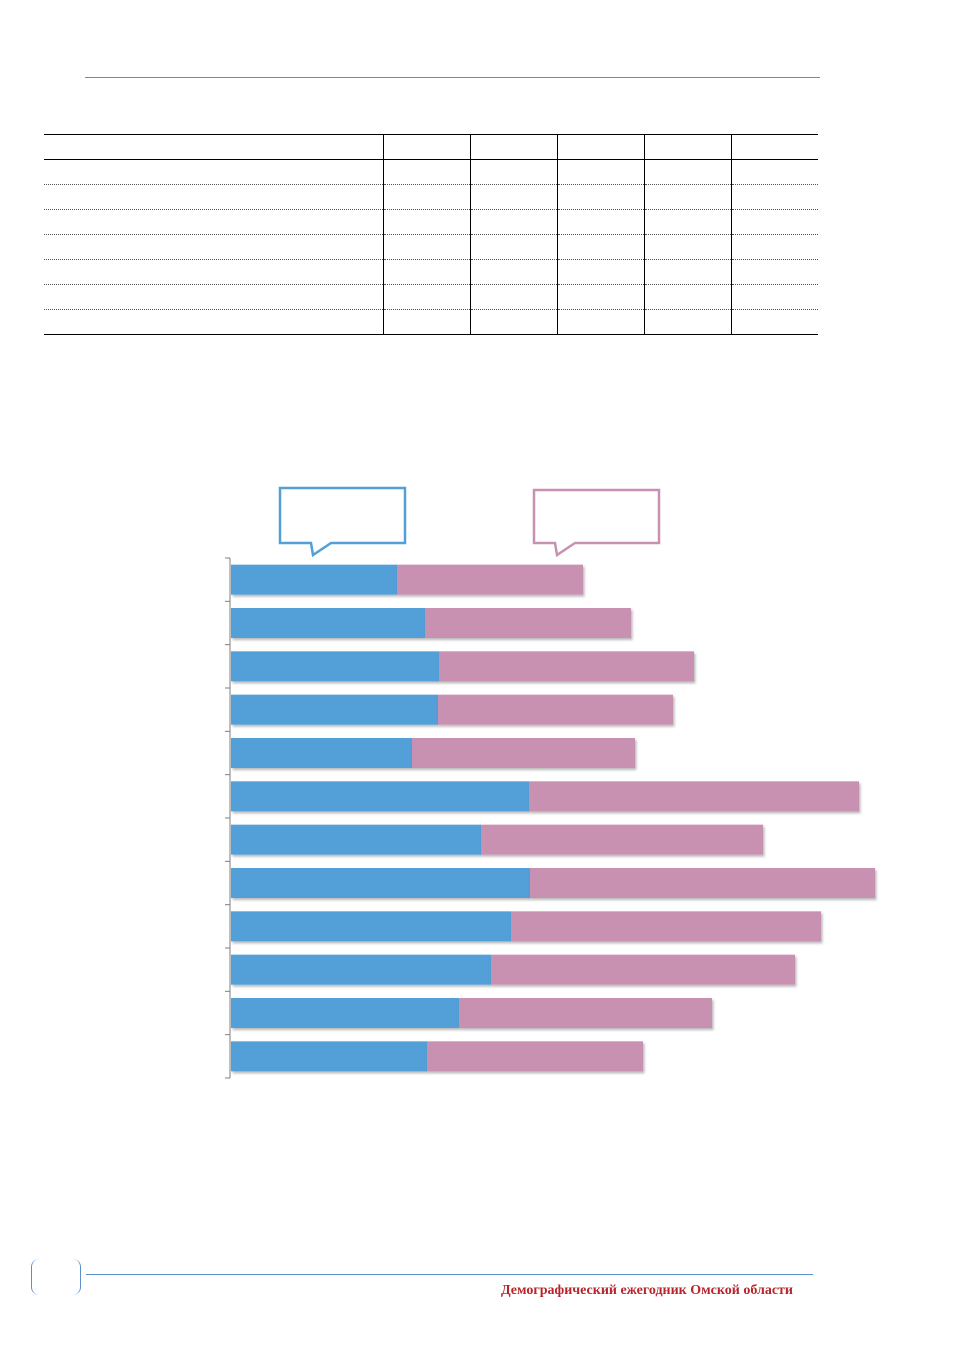  Describe the element at coordinates (449, 1274) in the screenshot. I see `footer-rule` at that location.